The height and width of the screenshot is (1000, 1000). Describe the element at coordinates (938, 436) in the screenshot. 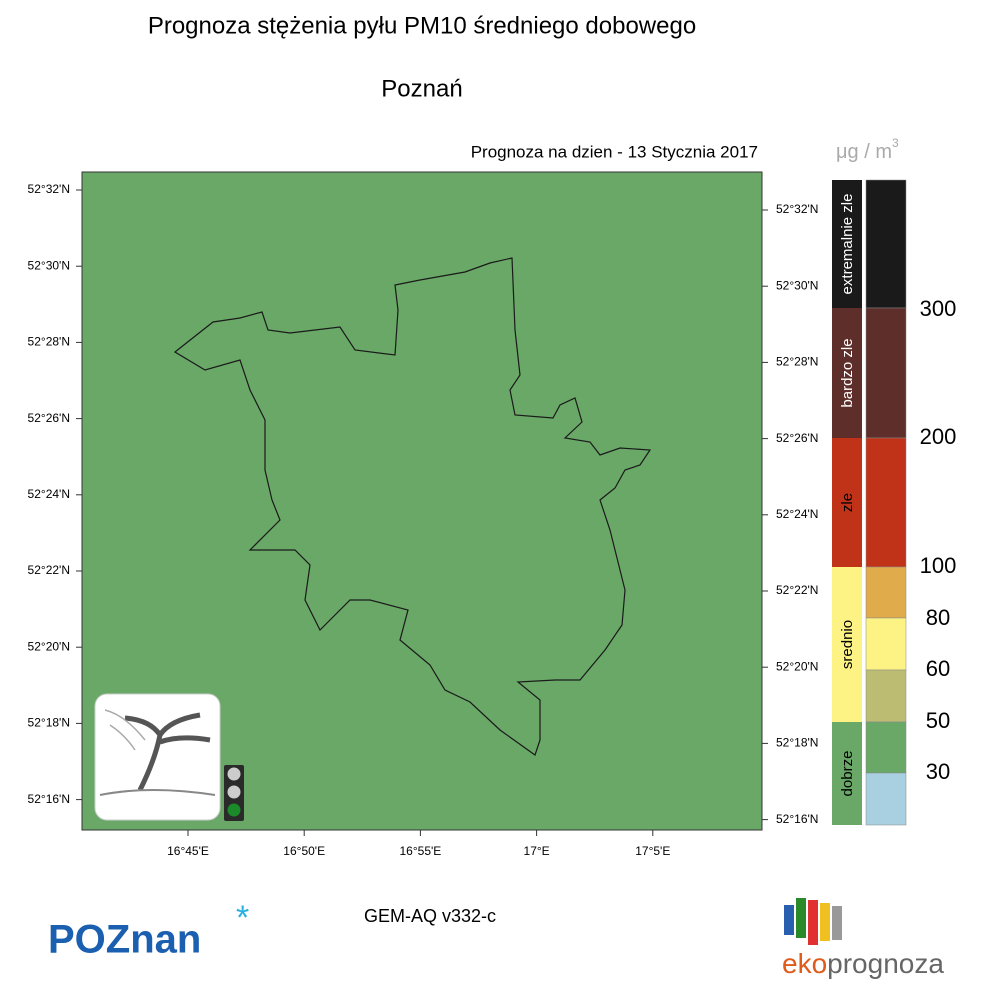

I see `threshold-label: 200` at that location.